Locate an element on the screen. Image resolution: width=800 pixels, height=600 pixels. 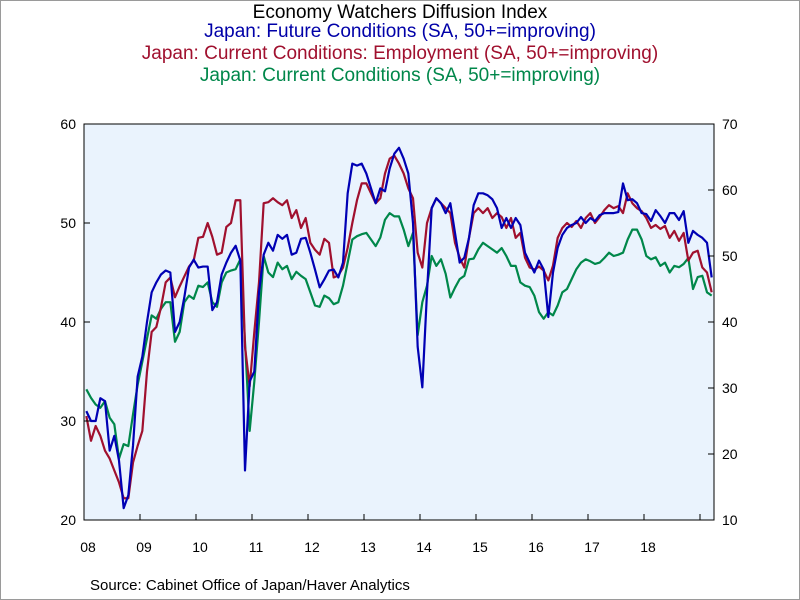
right-axis-tick-label: 70 is located at coordinates (730, 124).